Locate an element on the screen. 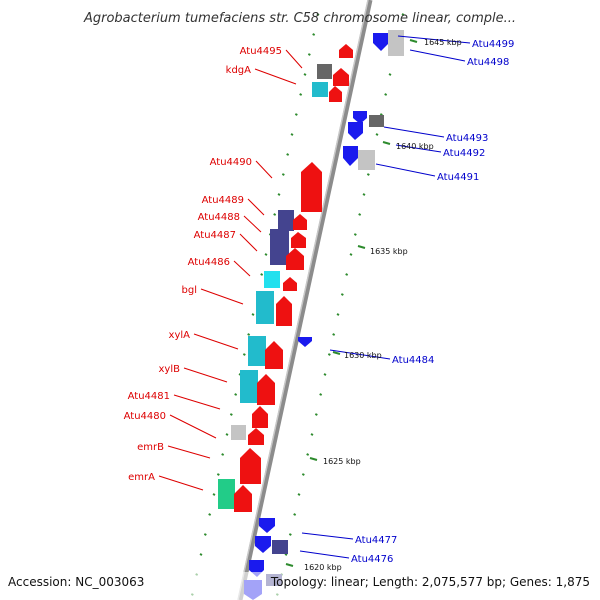  gene-arrow-atu4481 is located at coordinates (260, 417).